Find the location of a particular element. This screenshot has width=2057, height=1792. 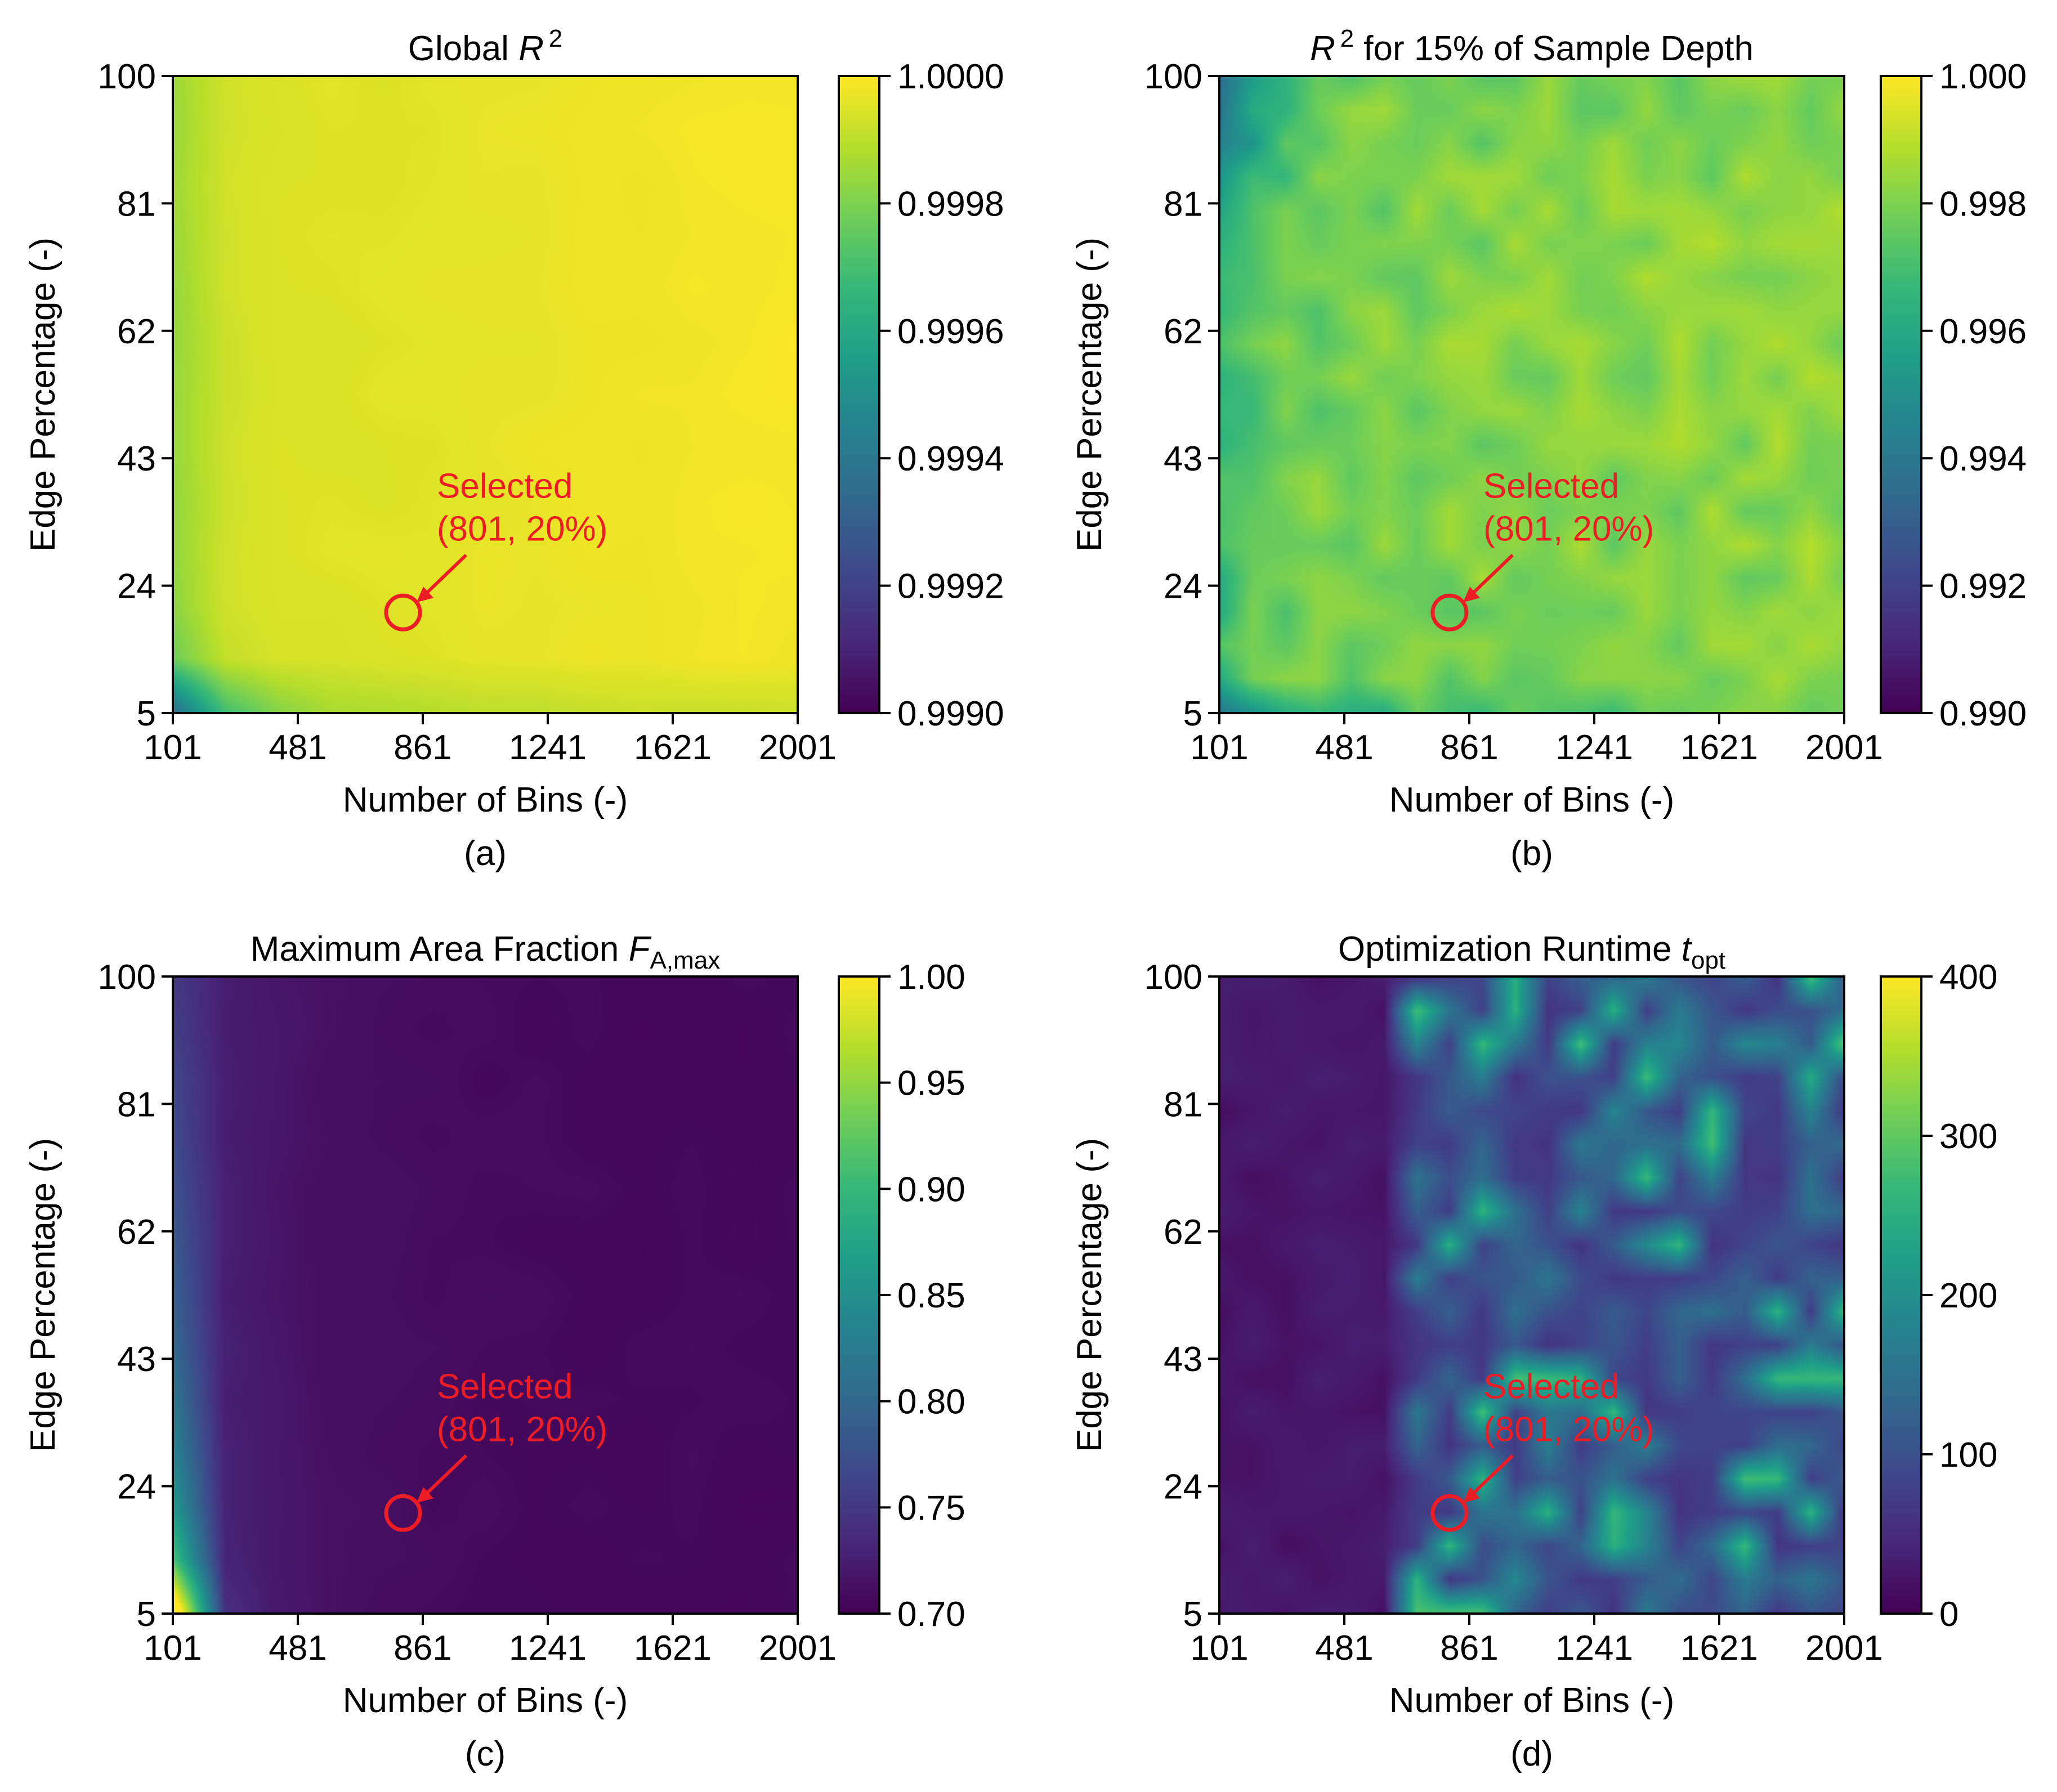

heatmap-b is located at coordinates (1531, 394).